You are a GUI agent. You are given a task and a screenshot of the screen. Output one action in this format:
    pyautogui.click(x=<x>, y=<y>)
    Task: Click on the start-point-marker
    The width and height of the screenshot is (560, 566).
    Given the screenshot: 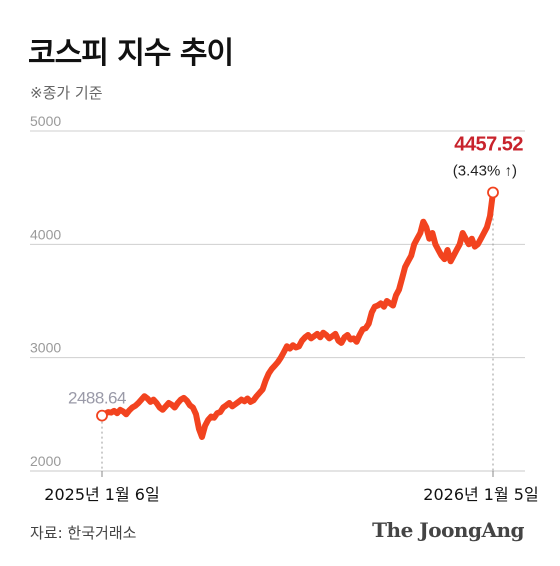 What is the action you would take?
    pyautogui.click(x=102, y=415)
    